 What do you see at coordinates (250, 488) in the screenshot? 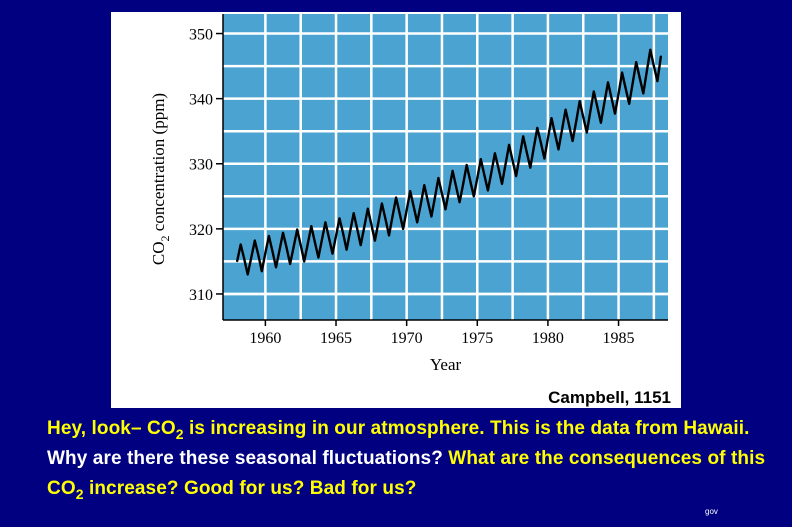
I see `caption-part-5: increase? Good for us? Bad for us?` at bounding box center [250, 488].